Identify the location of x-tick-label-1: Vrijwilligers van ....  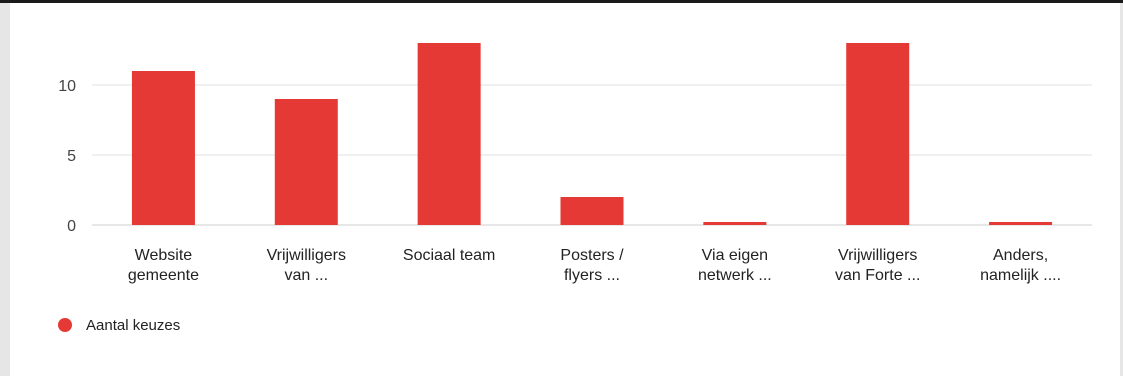
(306, 265).